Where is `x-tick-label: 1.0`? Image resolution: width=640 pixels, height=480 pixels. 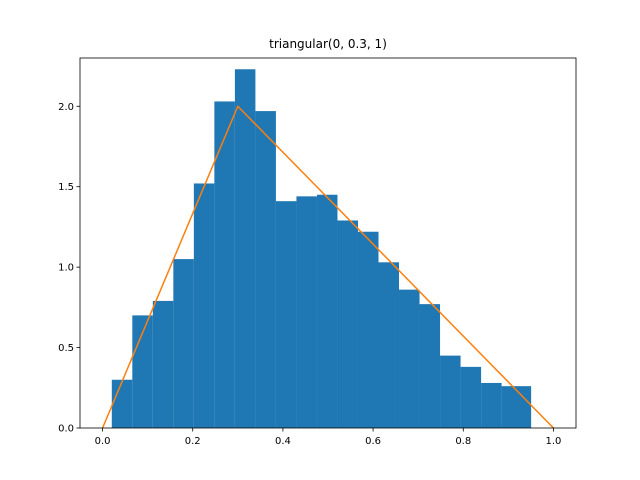 x-tick-label: 1.0 is located at coordinates (554, 441).